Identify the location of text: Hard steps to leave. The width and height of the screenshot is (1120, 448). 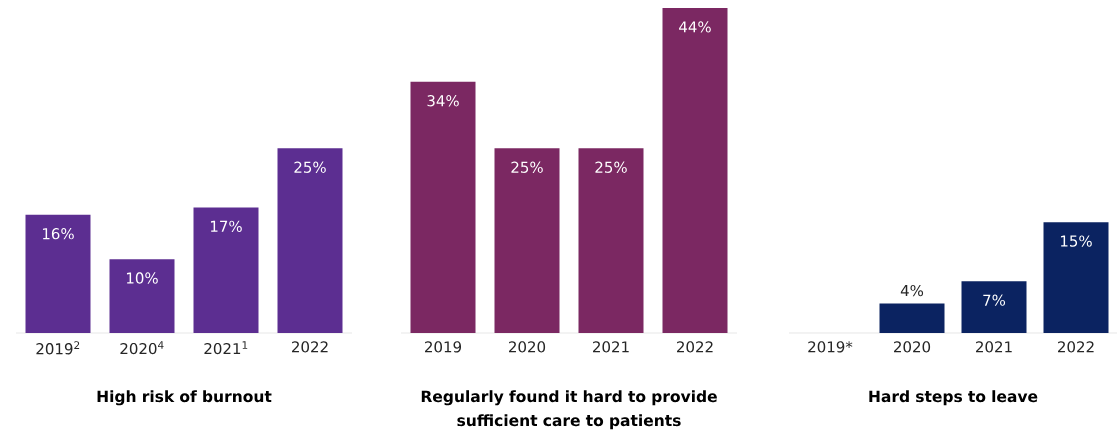
(953, 398).